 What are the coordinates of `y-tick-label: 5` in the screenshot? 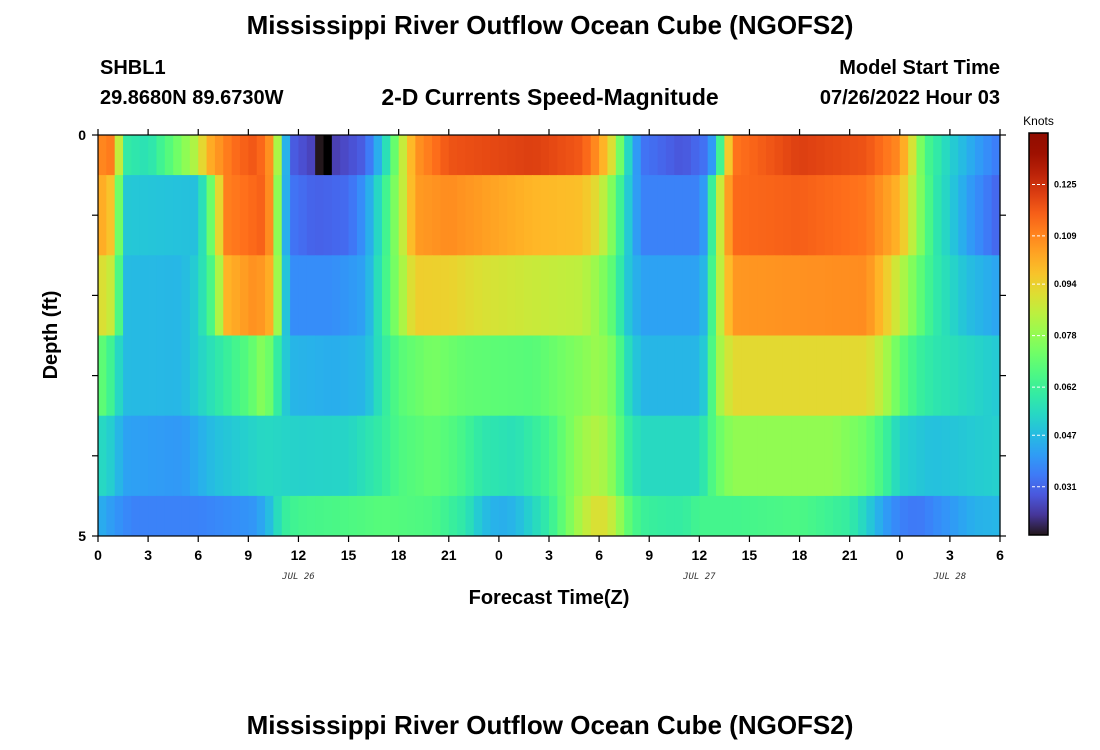 It's located at (82, 536).